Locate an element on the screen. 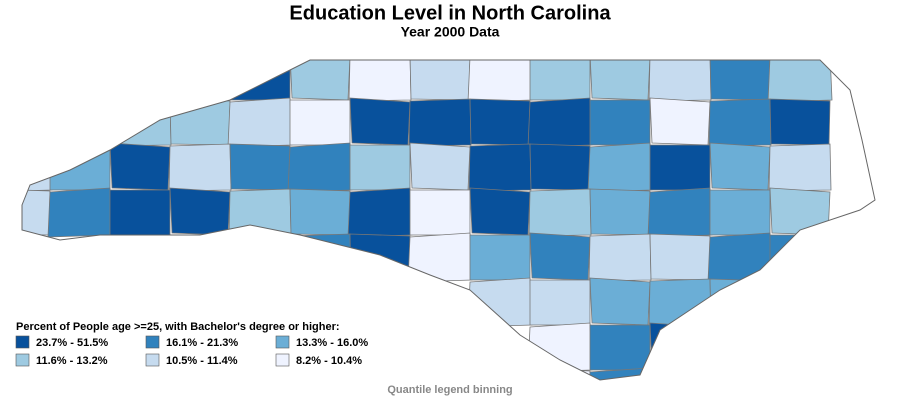  legend-label: 16.1% - 21.3% is located at coordinates (202, 343).